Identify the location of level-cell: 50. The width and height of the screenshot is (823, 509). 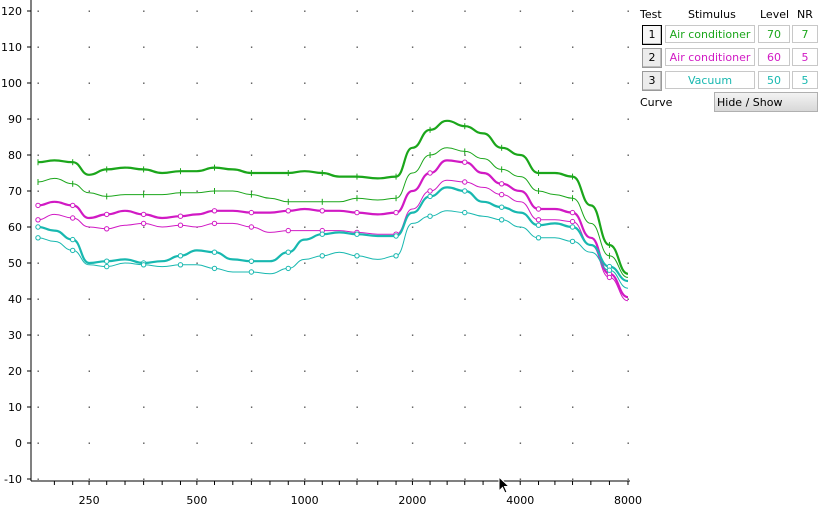
(774, 80).